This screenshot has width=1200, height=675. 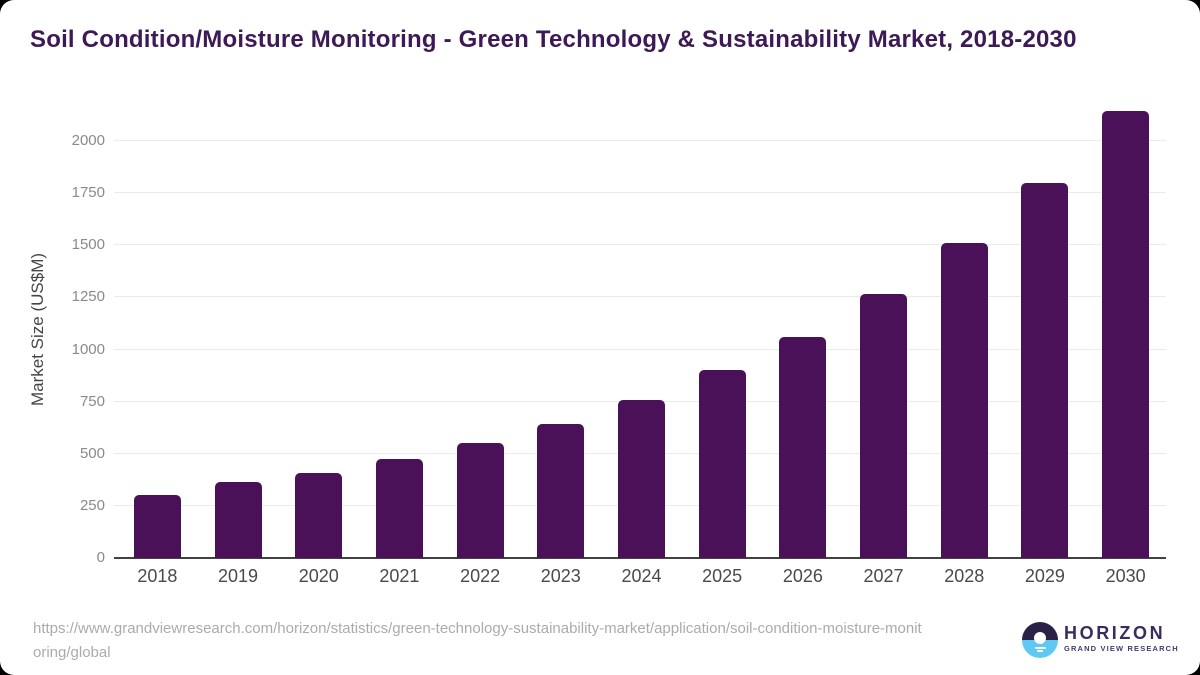 I want to click on x-tick-label: 2029, so click(x=1044, y=576).